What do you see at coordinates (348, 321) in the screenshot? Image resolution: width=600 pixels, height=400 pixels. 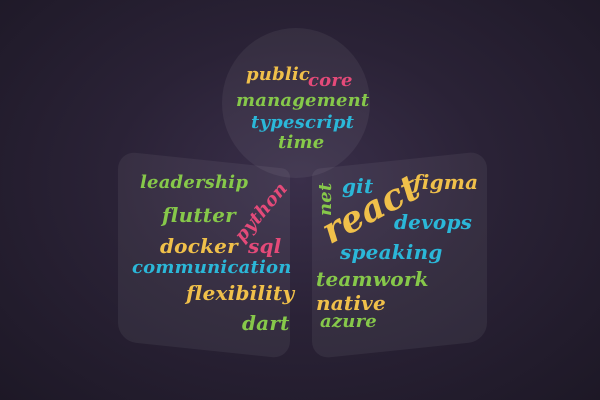 I see `word-azure: azure` at bounding box center [348, 321].